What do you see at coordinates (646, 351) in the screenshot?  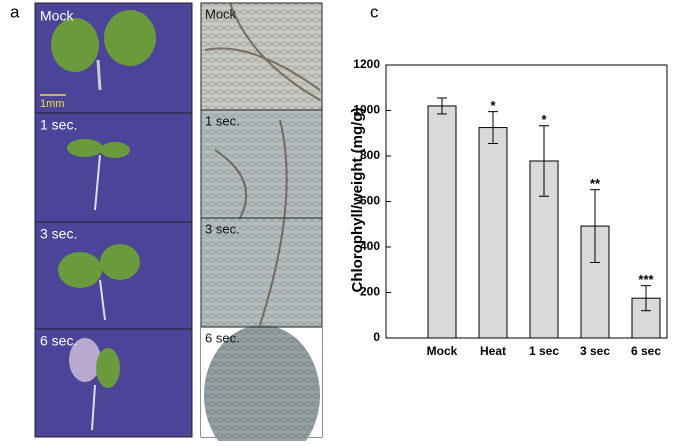 I see `x-tick-label: 6 sec` at bounding box center [646, 351].